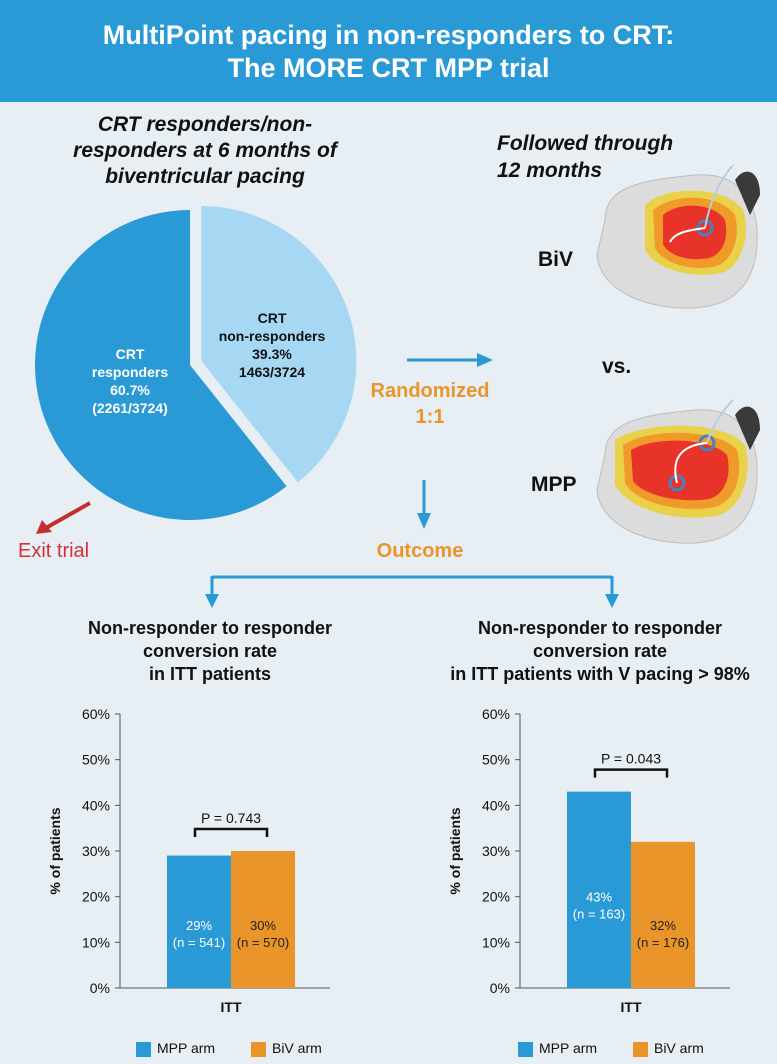 The image size is (777, 1064). Describe the element at coordinates (600, 628) in the screenshot. I see `right-section-line1: Non-responder to responder` at that location.